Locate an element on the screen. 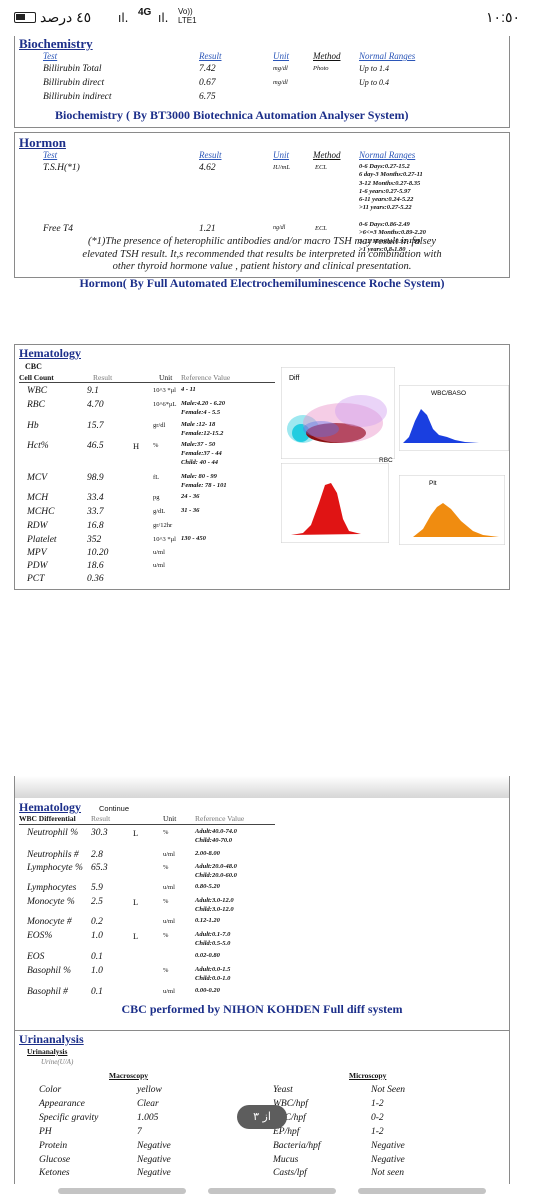 The width and height of the screenshot is (538, 1200). micro-value: Negative is located at coordinates (388, 1160).